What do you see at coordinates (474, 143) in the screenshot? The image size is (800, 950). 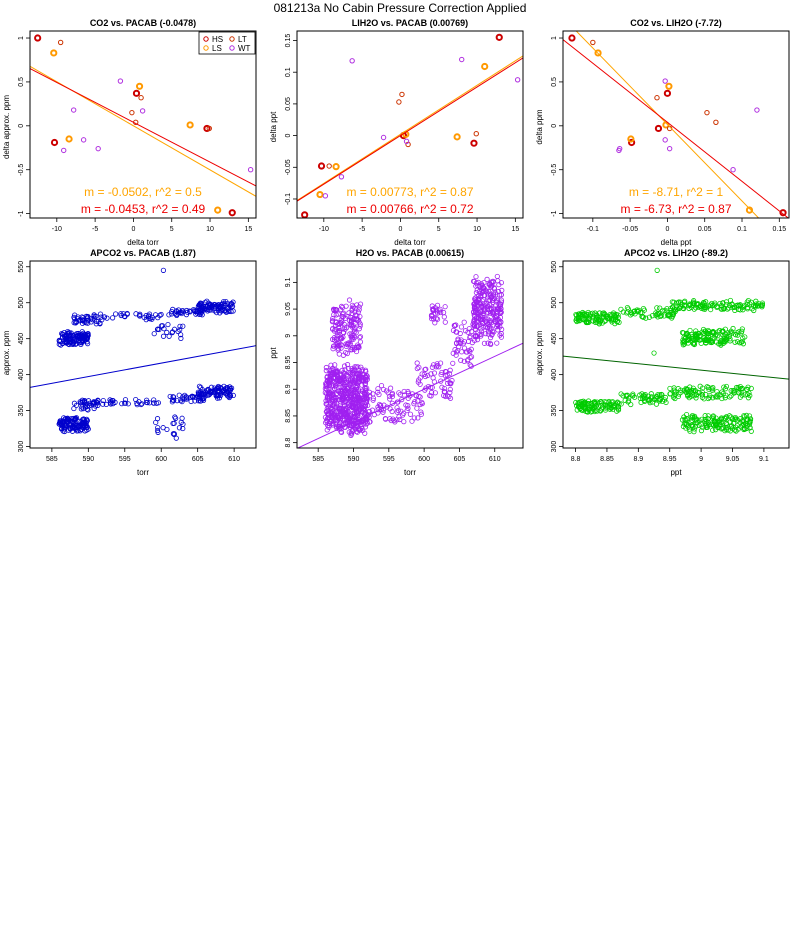 I see `data-point-hs` at bounding box center [474, 143].